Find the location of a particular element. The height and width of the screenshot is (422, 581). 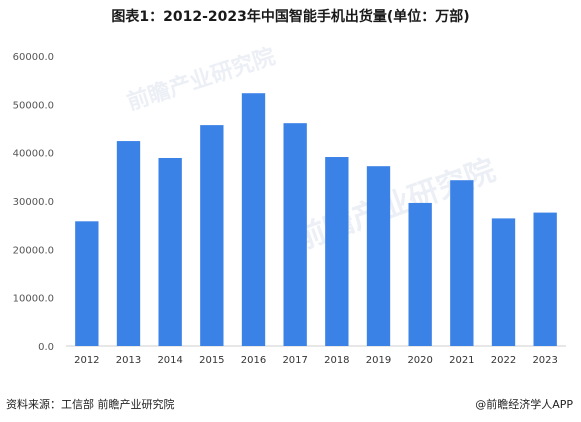

bar-2012 is located at coordinates (87, 283).